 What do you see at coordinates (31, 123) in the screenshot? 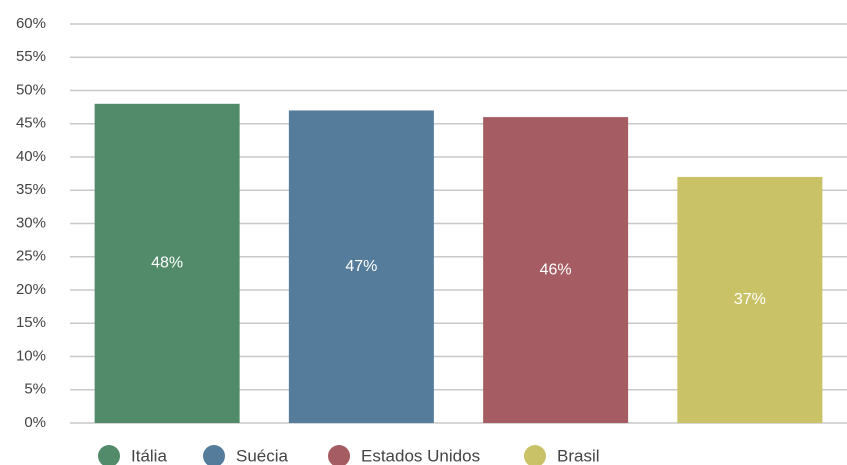
I see `y-tick-label: 45%` at bounding box center [31, 123].